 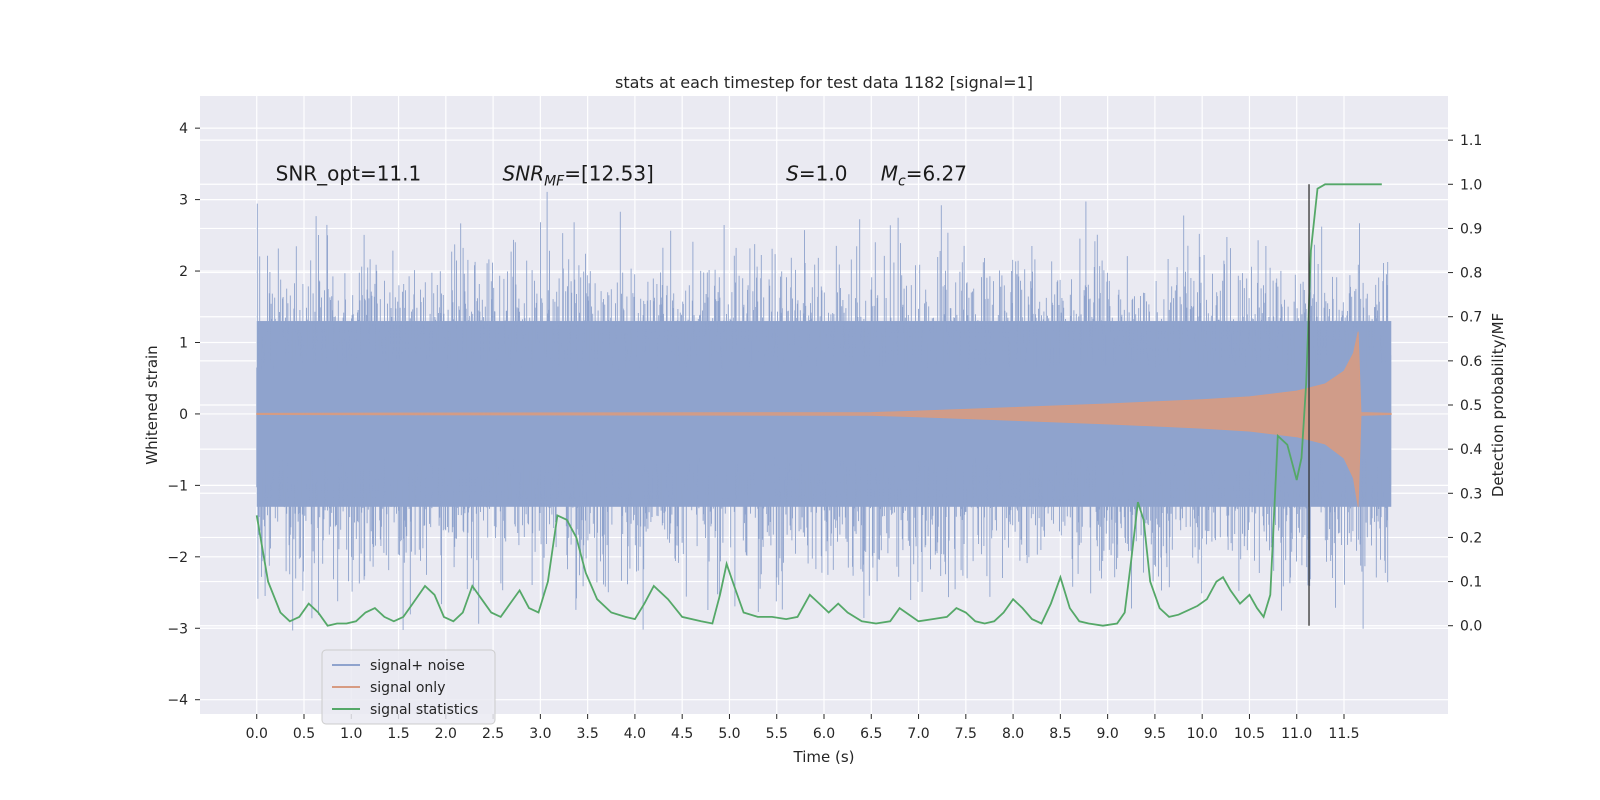 I want to click on x-tick-label: 3.0, so click(x=540, y=734).